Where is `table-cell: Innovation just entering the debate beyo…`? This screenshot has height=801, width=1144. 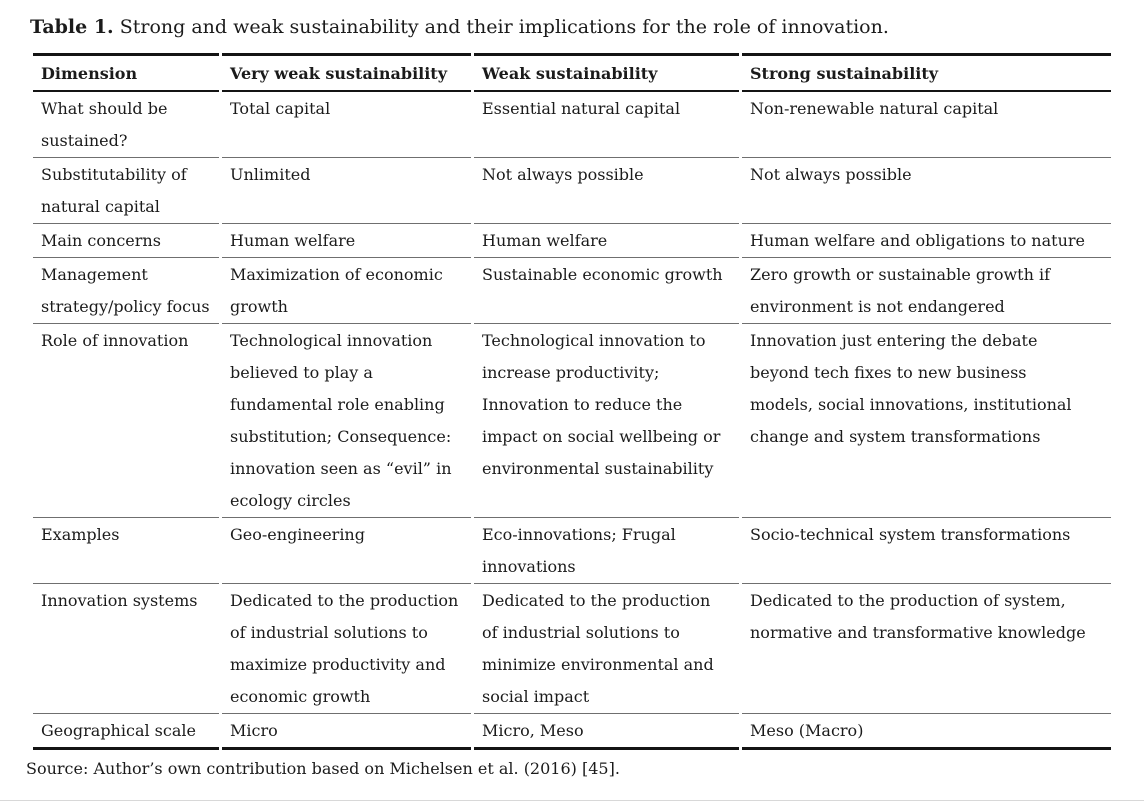 table-cell: Innovation just entering the debate beyo… is located at coordinates (926, 421).